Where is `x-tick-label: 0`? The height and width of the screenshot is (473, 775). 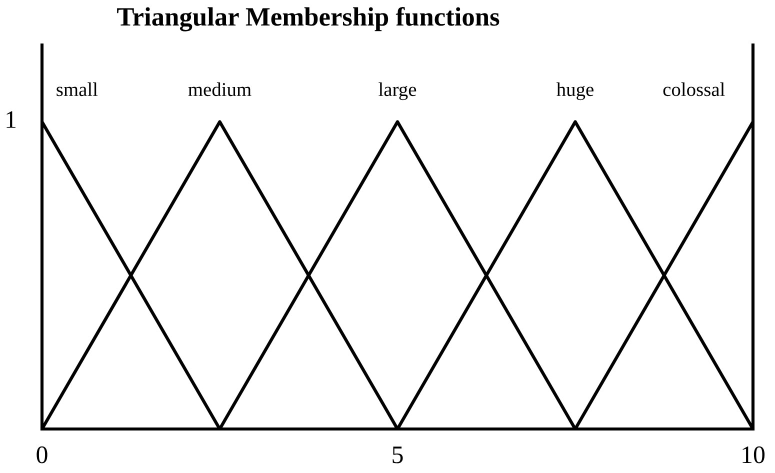 x-tick-label: 0 is located at coordinates (42, 455).